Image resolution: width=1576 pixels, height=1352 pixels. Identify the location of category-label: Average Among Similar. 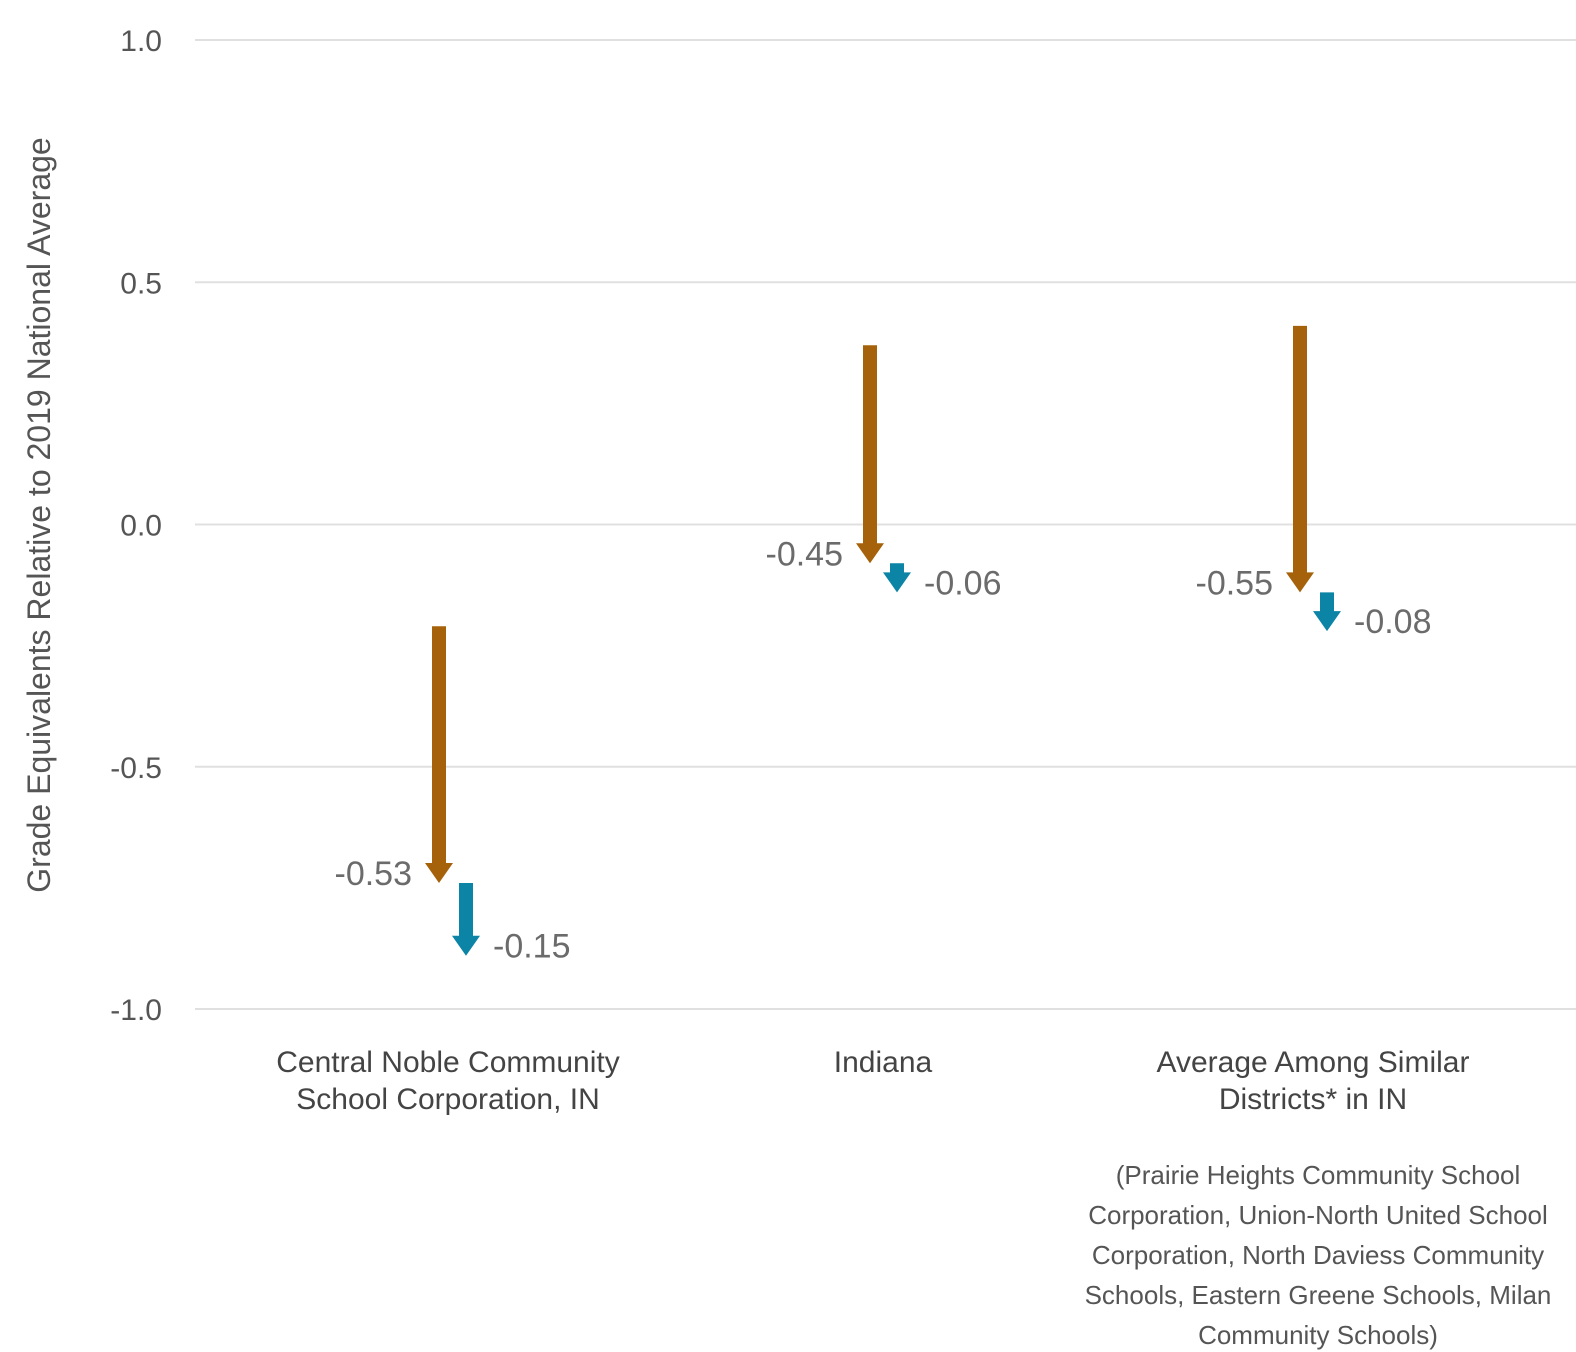
(1313, 1062).